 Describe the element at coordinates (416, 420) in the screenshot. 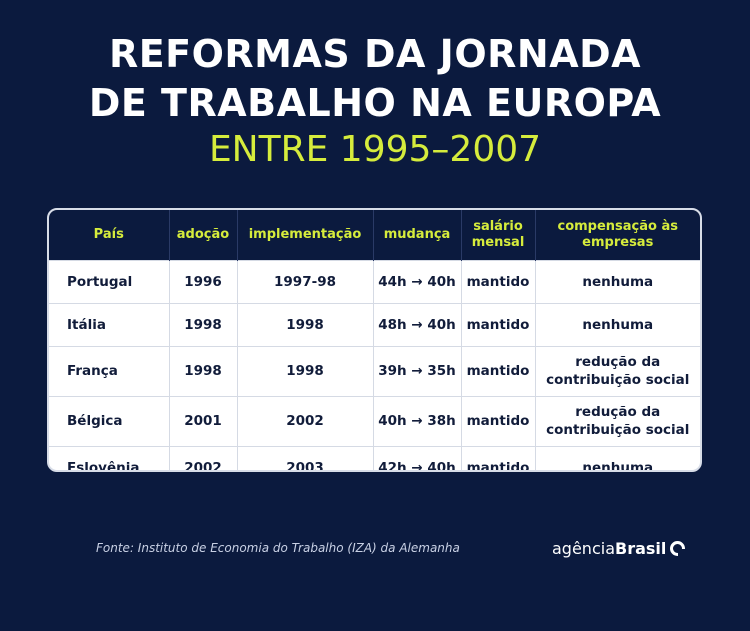

I see `cell-change: 40h → 38h` at that location.